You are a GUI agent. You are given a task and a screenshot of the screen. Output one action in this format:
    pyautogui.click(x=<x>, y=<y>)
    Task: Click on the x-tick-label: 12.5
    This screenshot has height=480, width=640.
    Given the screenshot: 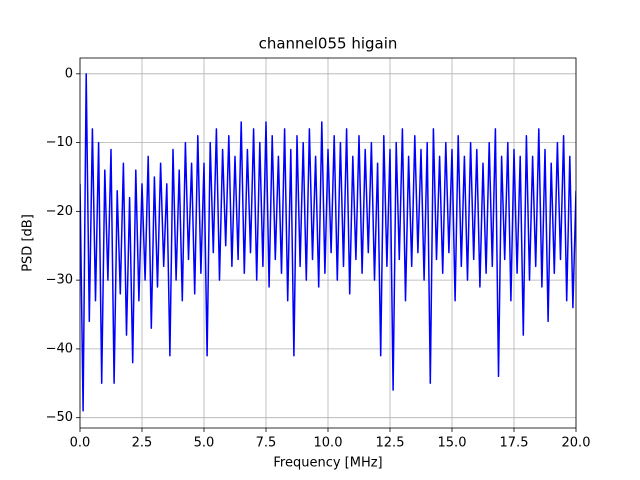 What is the action you would take?
    pyautogui.click(x=390, y=443)
    